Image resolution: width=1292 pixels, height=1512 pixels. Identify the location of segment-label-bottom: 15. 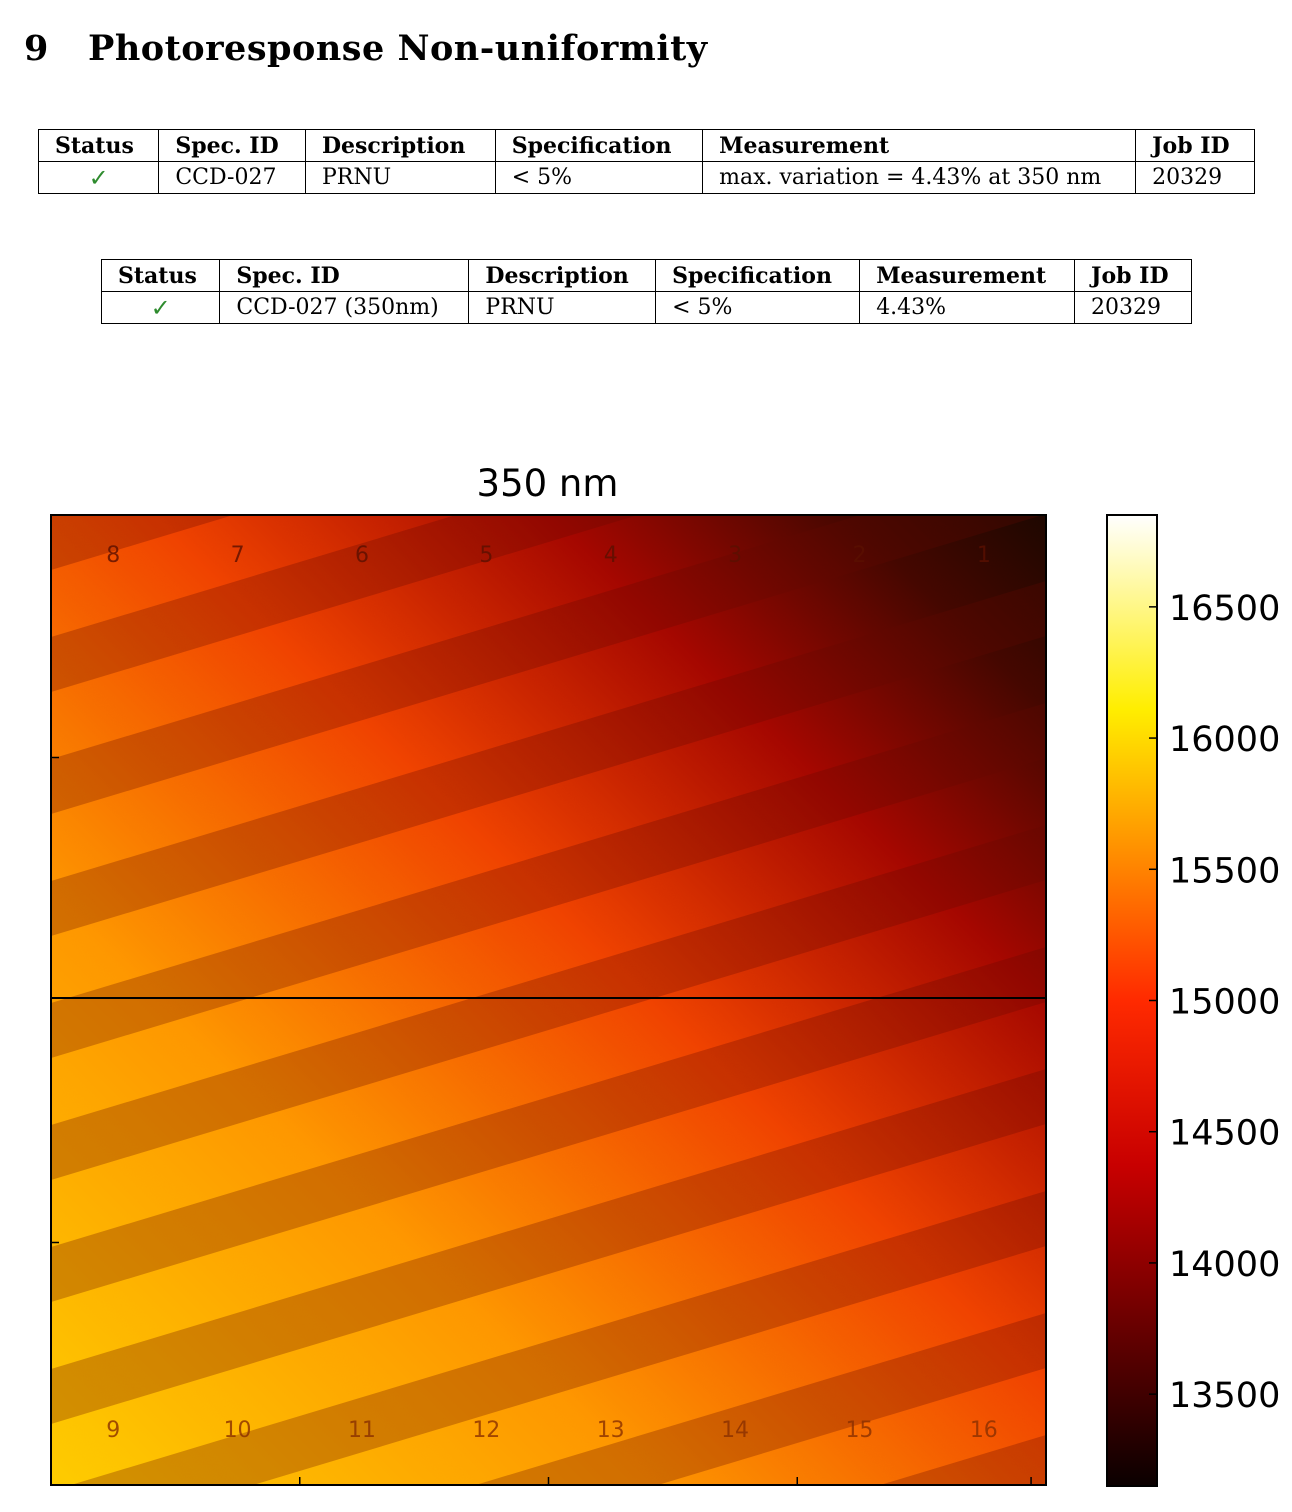
(859, 1430).